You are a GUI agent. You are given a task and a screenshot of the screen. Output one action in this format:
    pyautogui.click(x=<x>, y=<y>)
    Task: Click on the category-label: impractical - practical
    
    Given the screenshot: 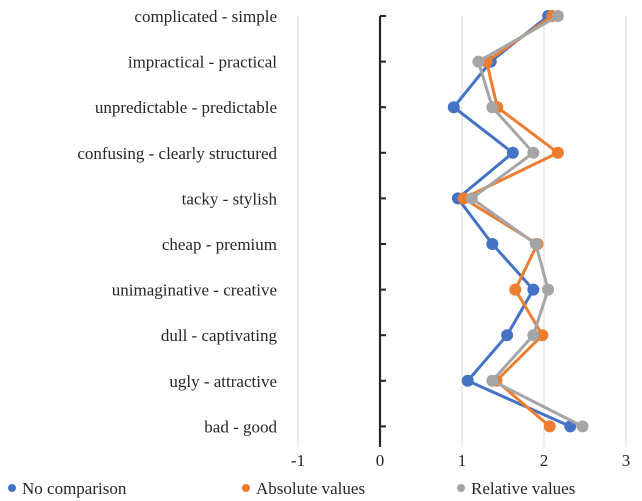 What is the action you would take?
    pyautogui.click(x=202, y=62)
    